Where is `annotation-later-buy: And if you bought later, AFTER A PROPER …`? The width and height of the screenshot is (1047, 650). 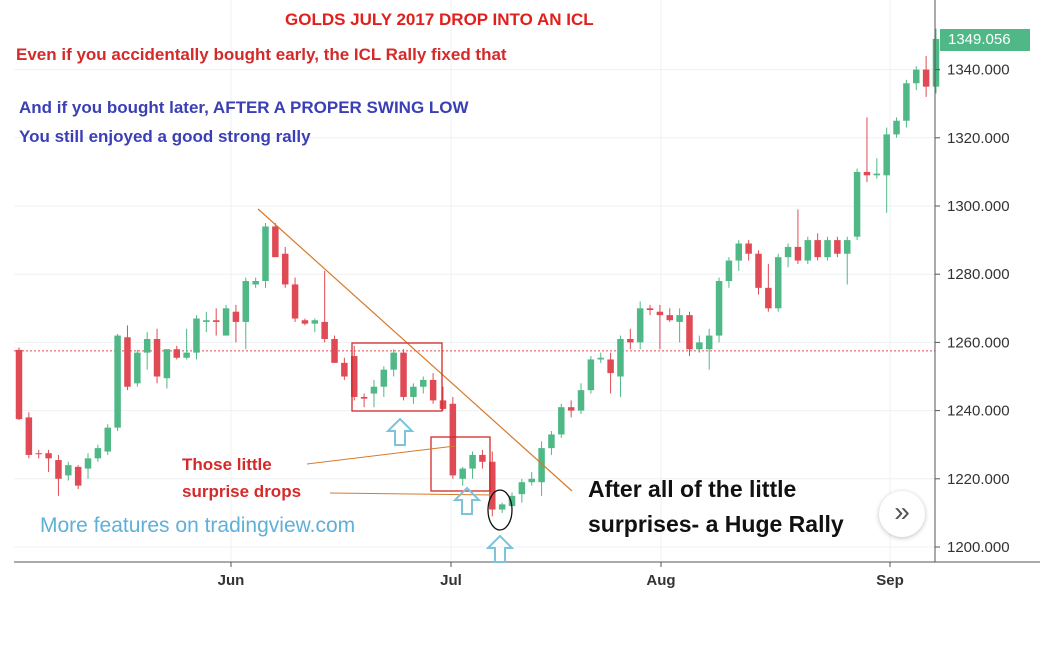 annotation-later-buy: And if you bought later, AFTER A PROPER … is located at coordinates (244, 107).